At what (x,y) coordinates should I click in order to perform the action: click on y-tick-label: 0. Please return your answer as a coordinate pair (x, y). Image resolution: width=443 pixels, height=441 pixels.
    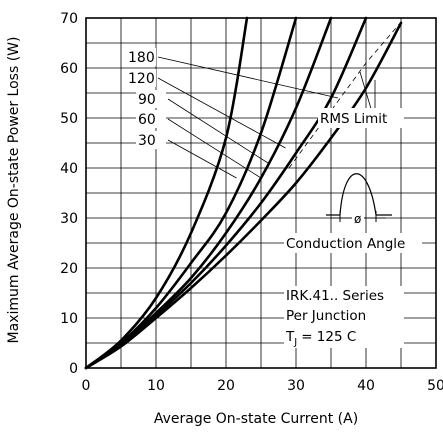
    Looking at the image, I should click on (73, 369).